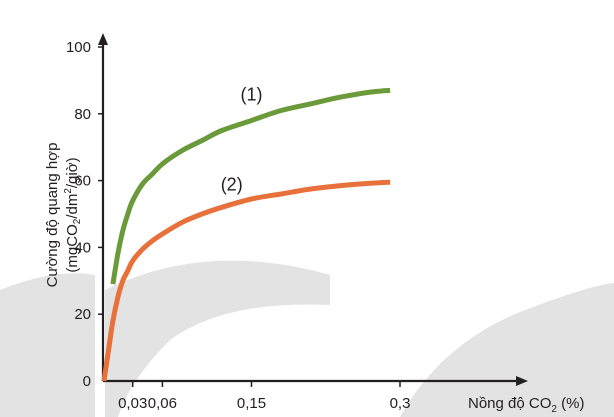 This screenshot has width=614, height=417. Describe the element at coordinates (162, 403) in the screenshot. I see `x-tick-label: 0,06` at that location.